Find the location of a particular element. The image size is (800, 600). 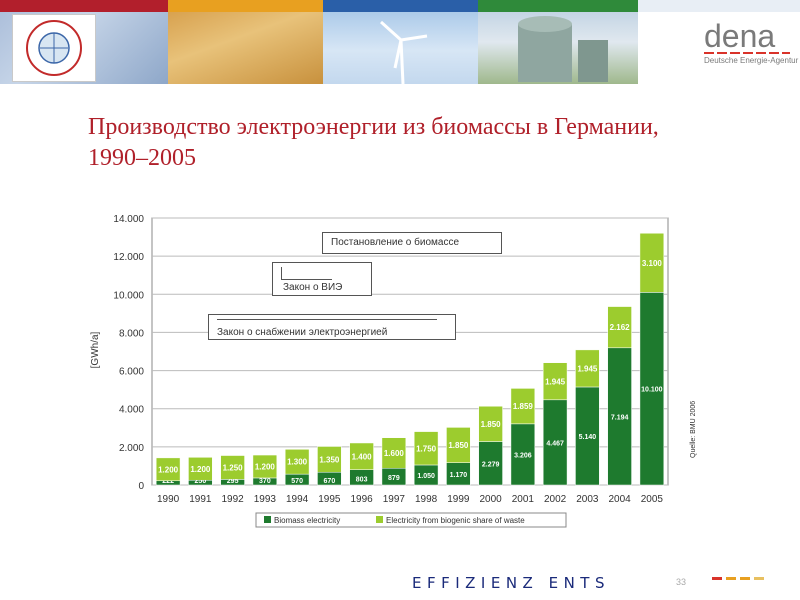

banner-image-wind is located at coordinates (400, 42).